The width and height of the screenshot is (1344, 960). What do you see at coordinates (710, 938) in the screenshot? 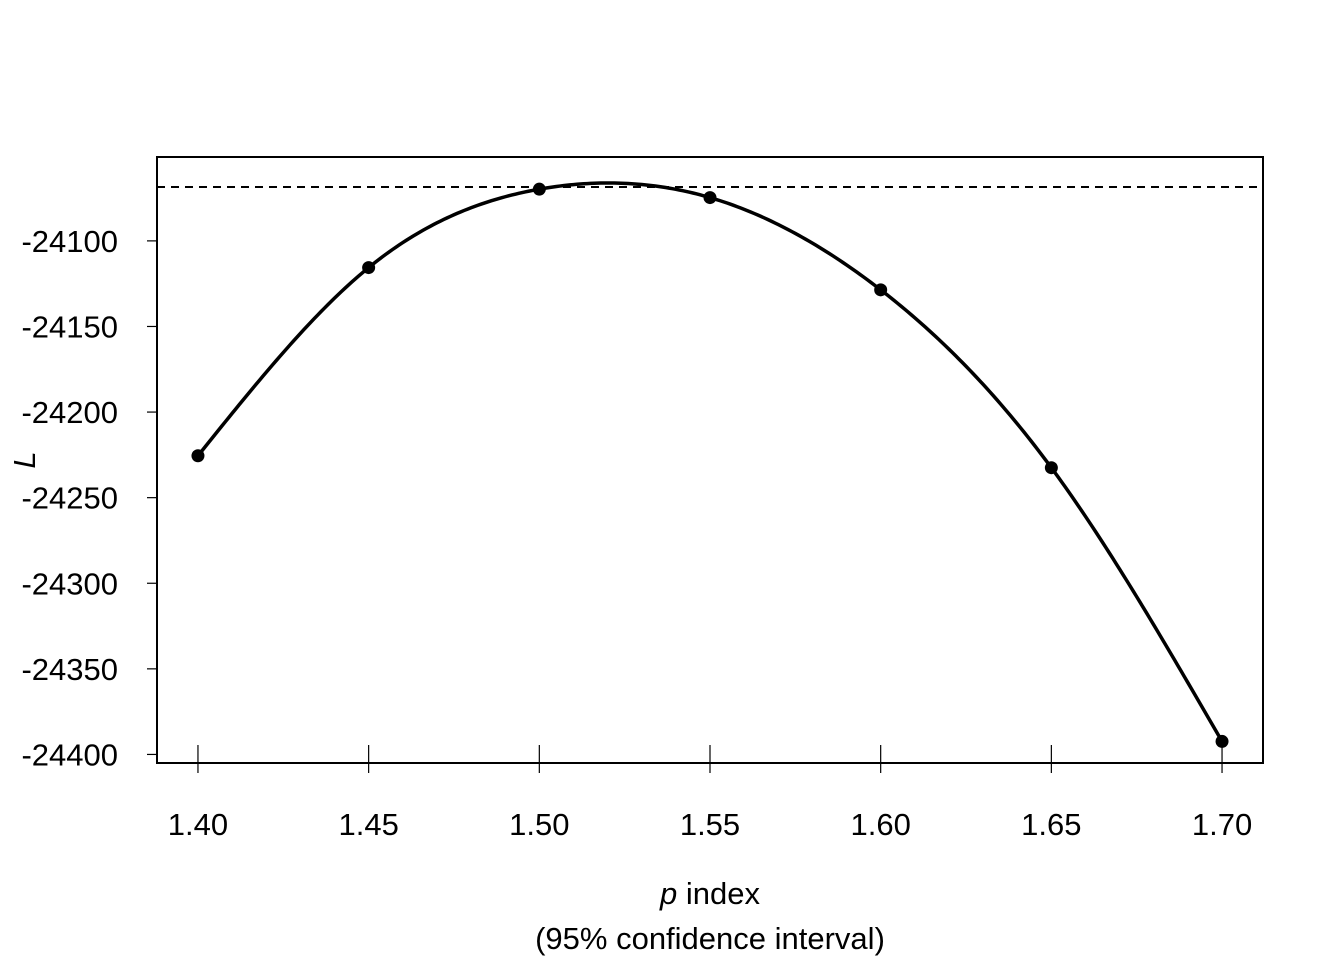
I see `x-axis-subtitle: (95% confidence interval)` at bounding box center [710, 938].